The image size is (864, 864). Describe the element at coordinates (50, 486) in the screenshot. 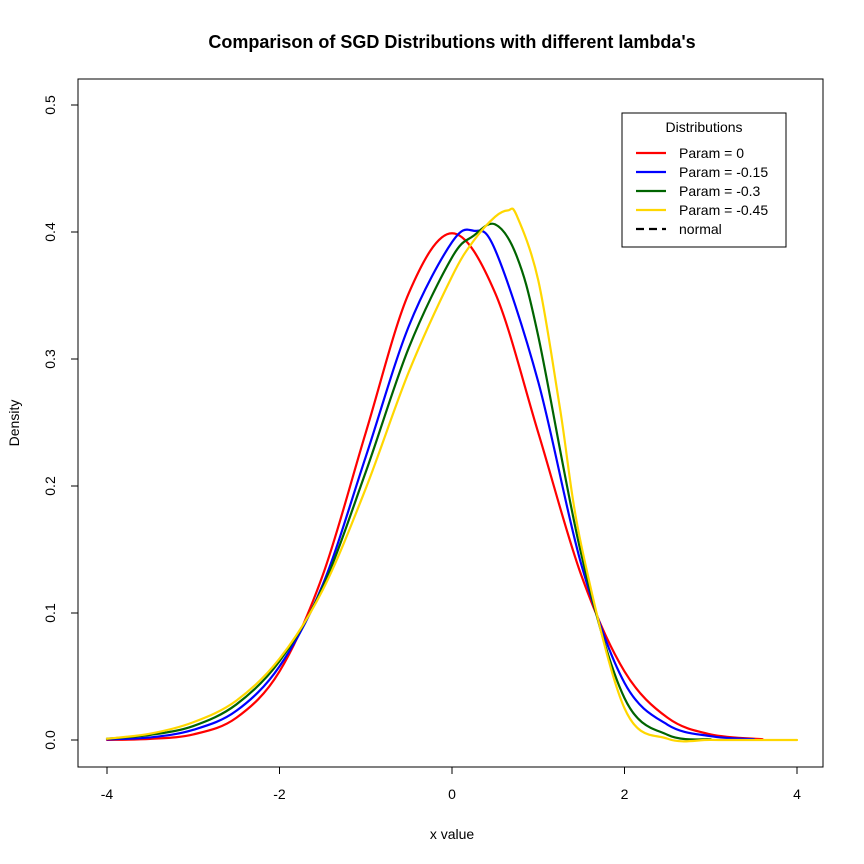

I see `y-tick-label: 0.2` at that location.